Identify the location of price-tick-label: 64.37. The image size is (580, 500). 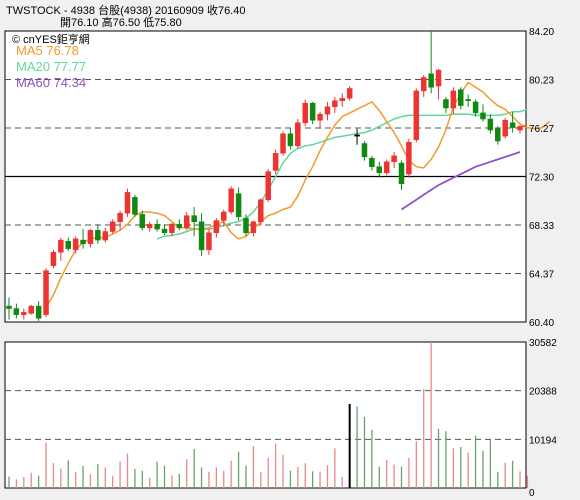
(541, 274).